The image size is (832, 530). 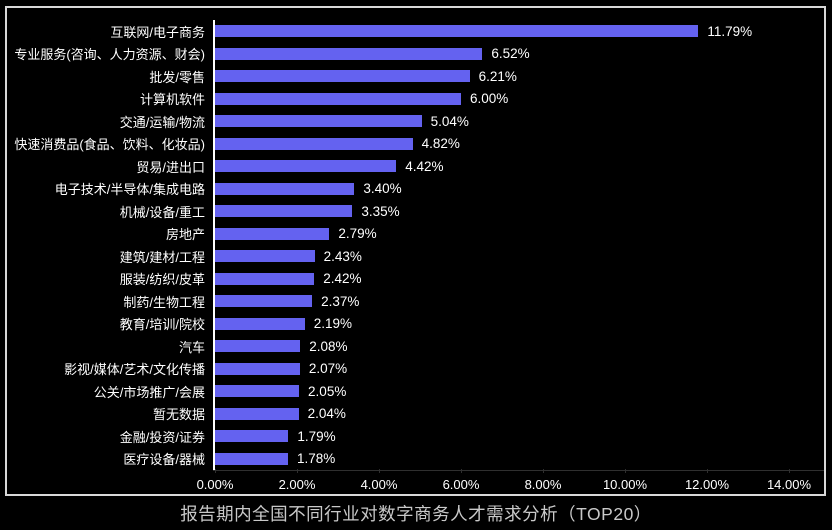 What do you see at coordinates (162, 280) in the screenshot?
I see `category-label: 服装/纺织/皮革` at bounding box center [162, 280].